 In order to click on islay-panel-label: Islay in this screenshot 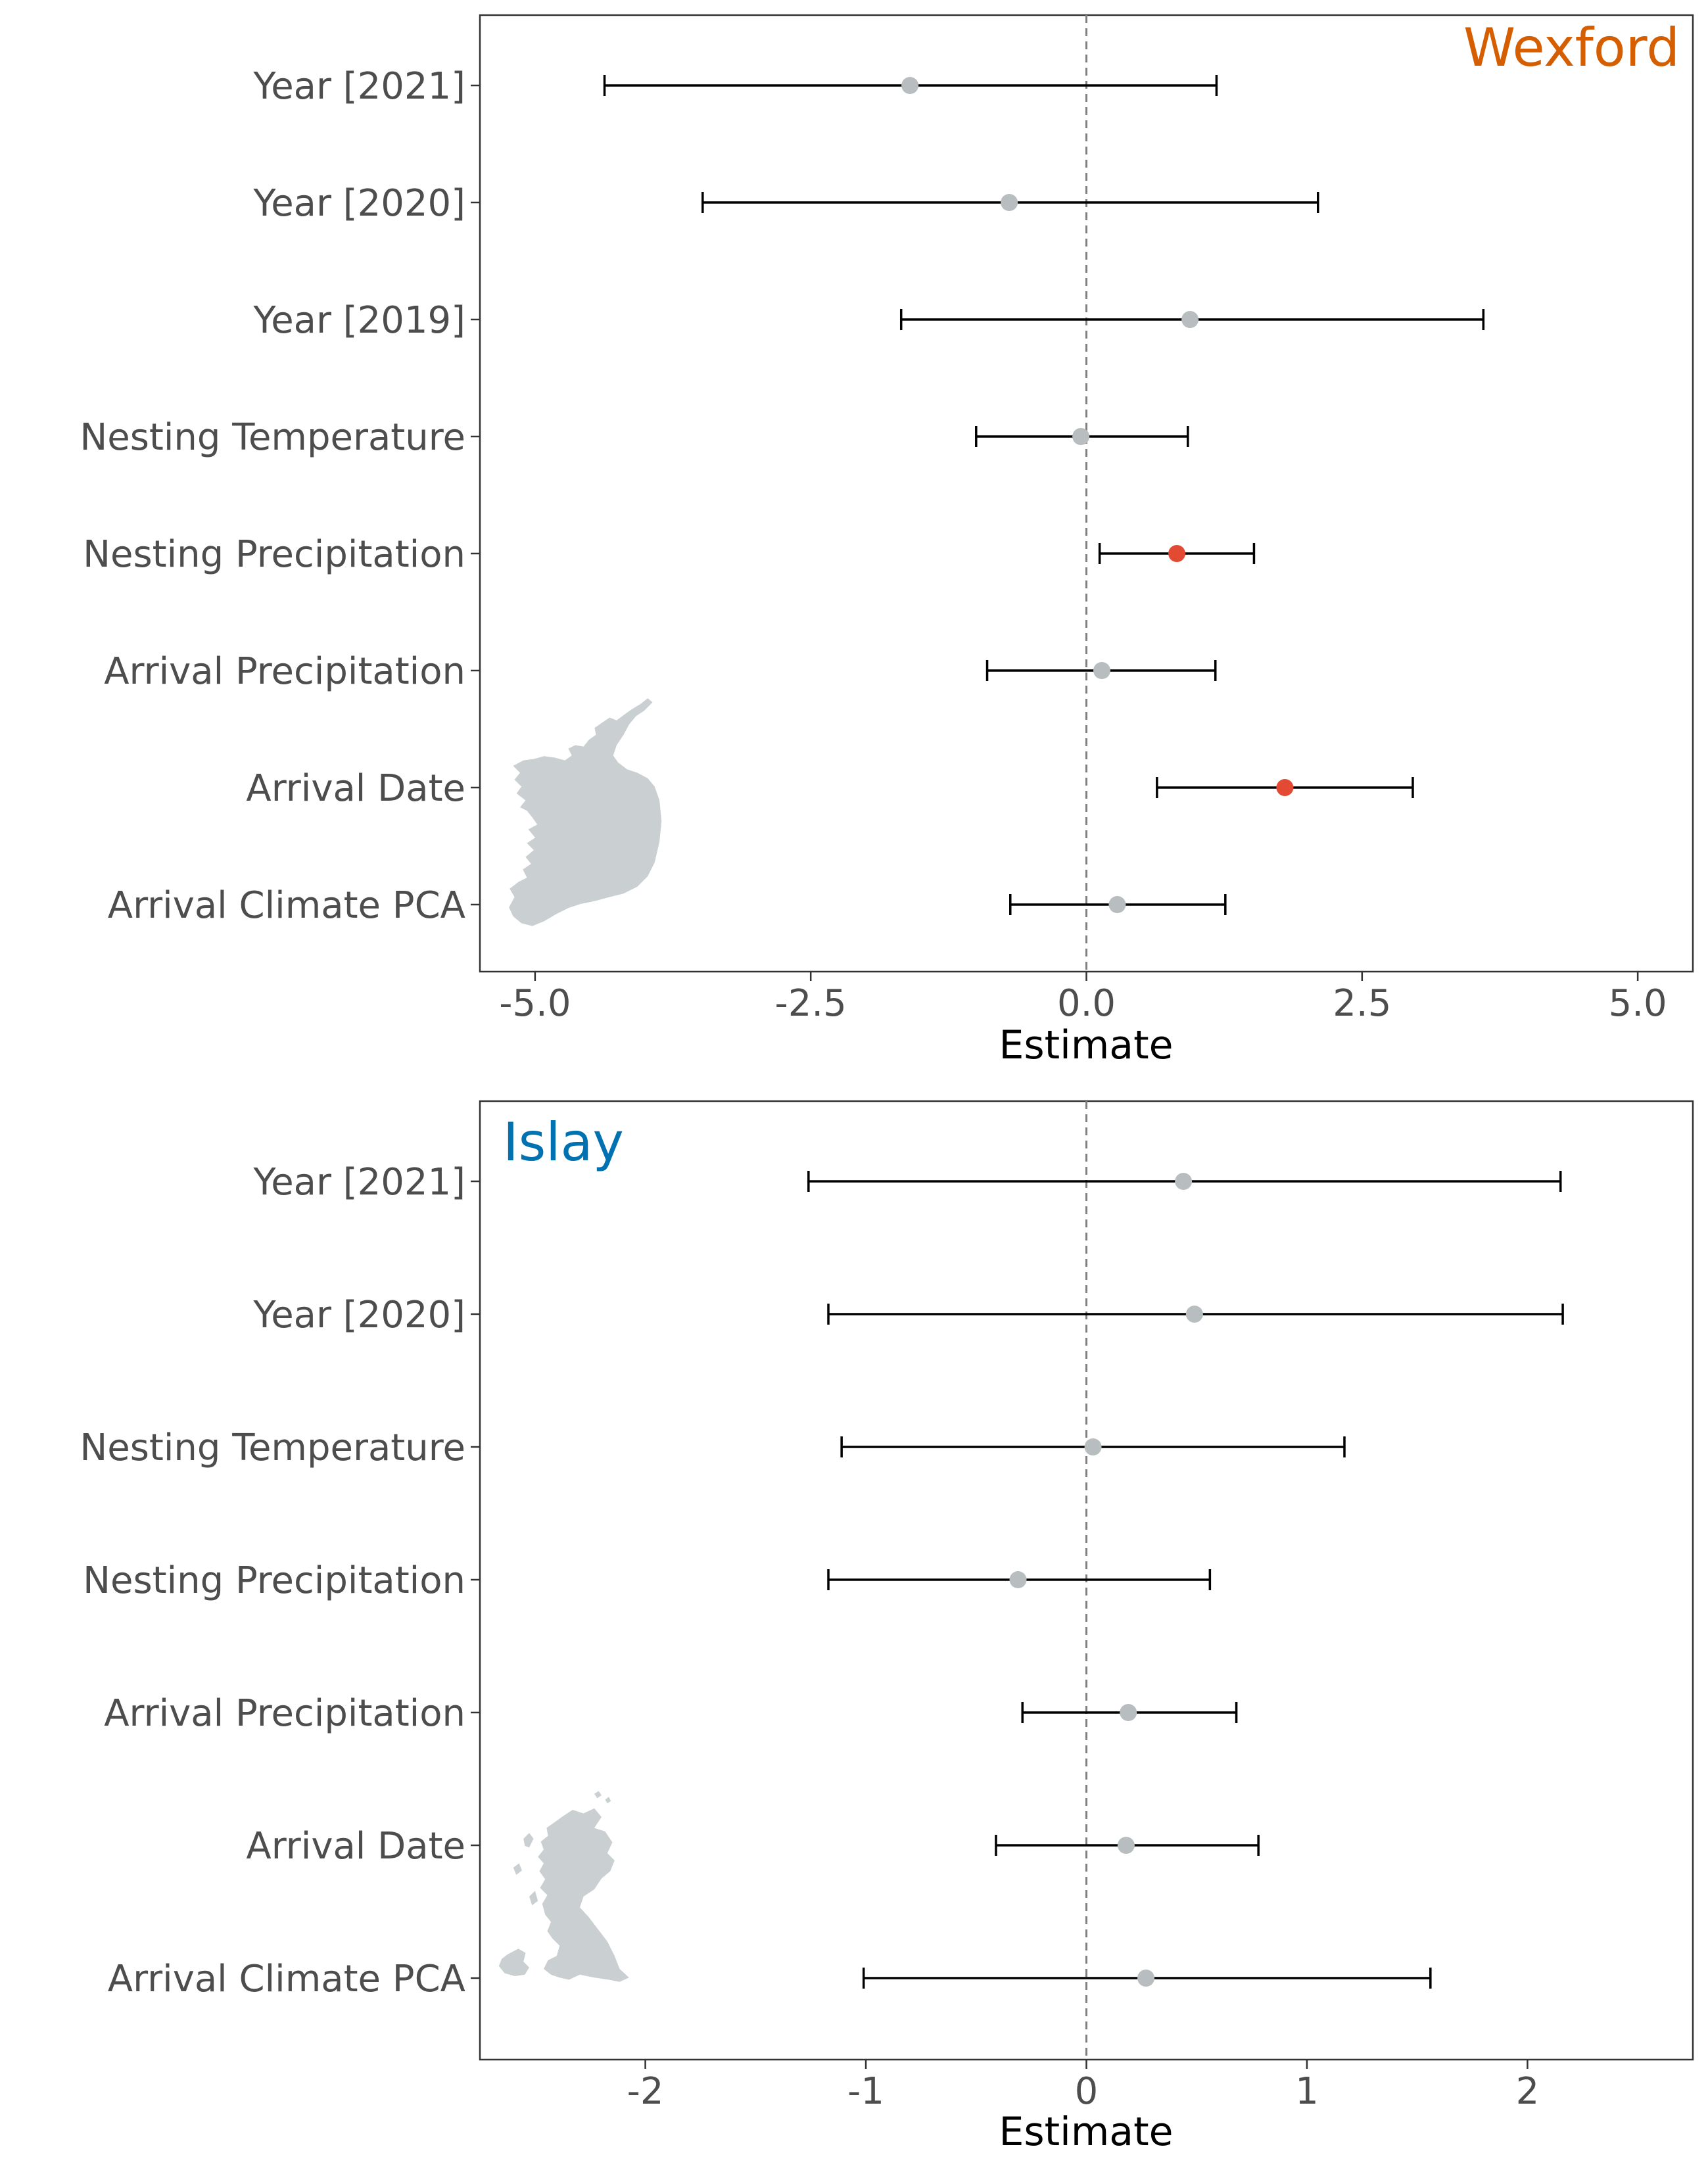, I will do `click(563, 1143)`.